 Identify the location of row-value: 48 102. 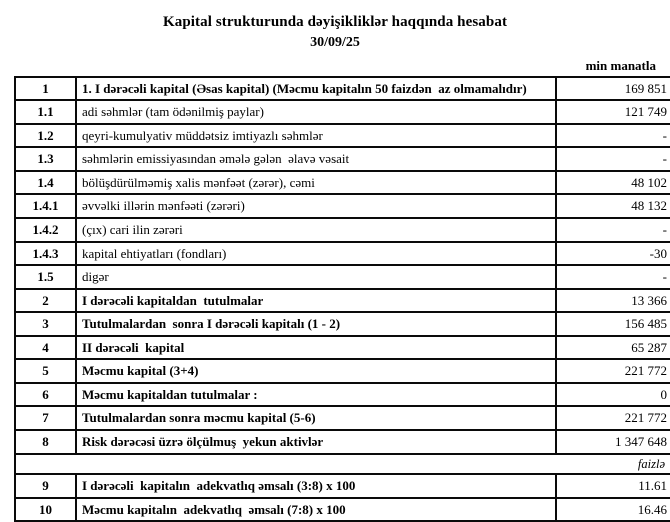
(612, 182).